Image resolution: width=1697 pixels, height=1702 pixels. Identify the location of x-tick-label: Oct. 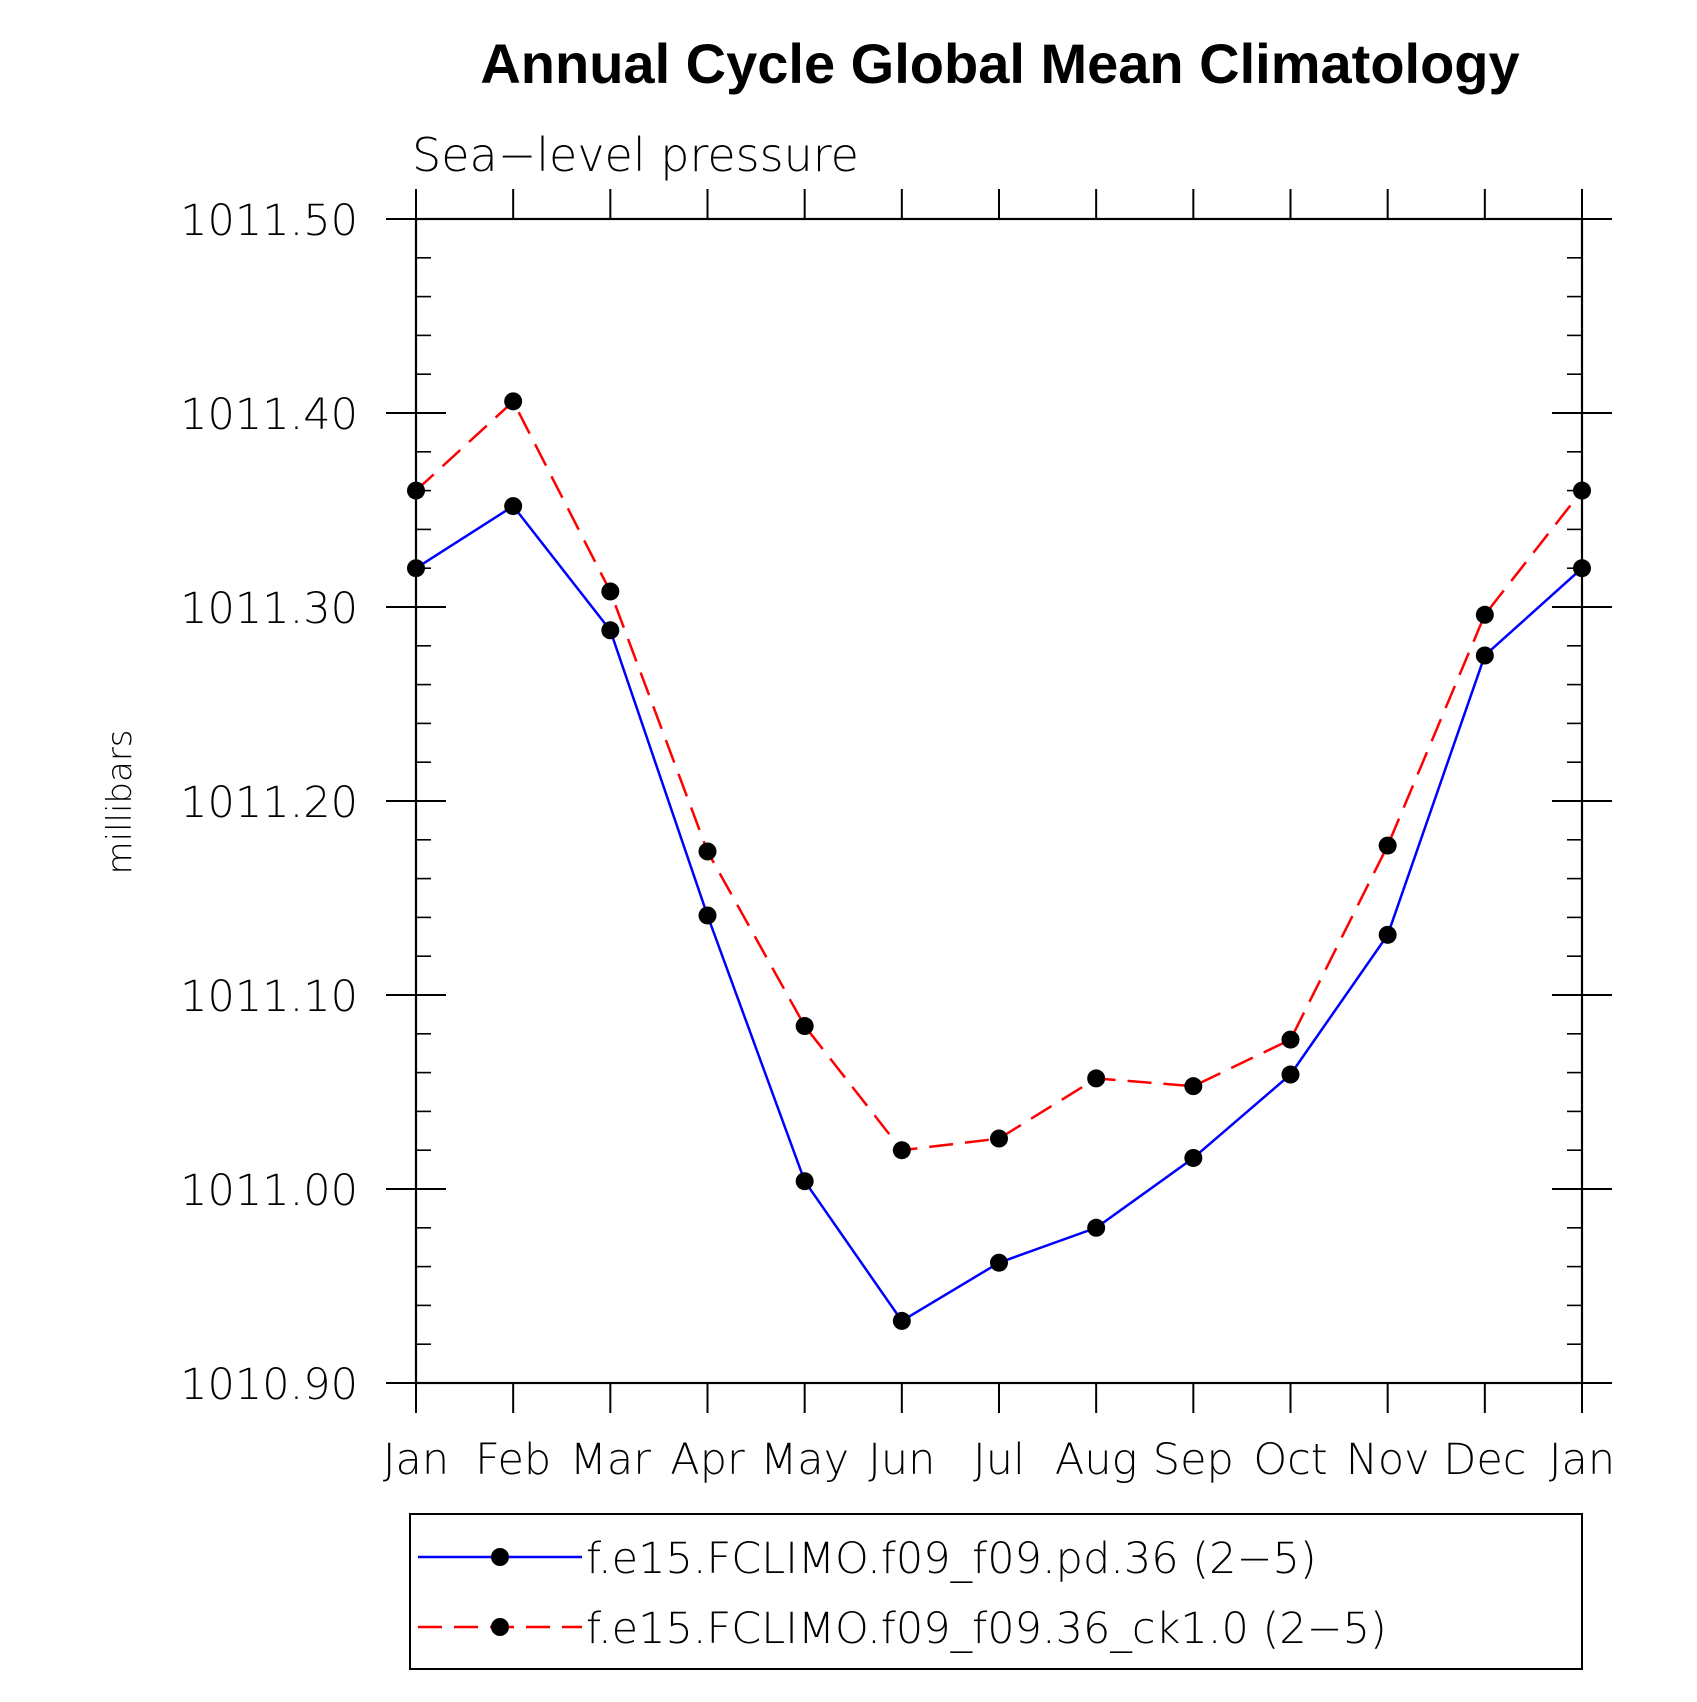
(1290, 1460).